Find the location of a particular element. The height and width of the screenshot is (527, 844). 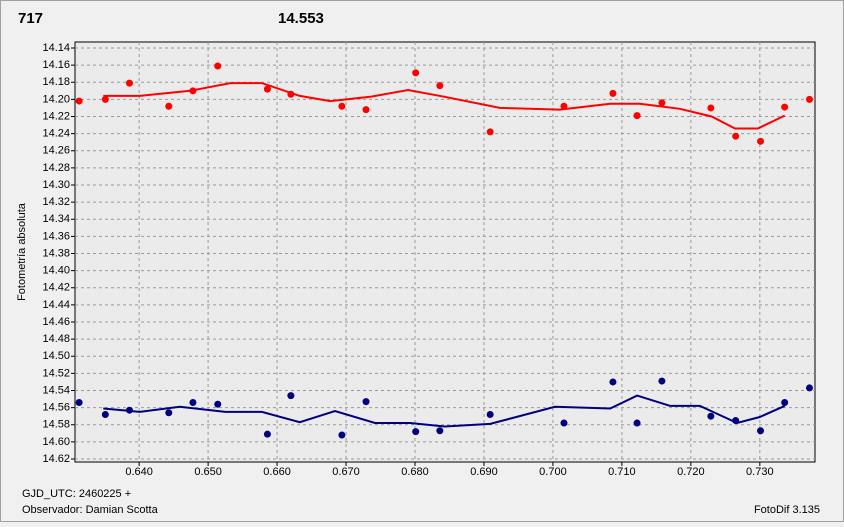

y-tick-label: 14.26 is located at coordinates (56, 151).